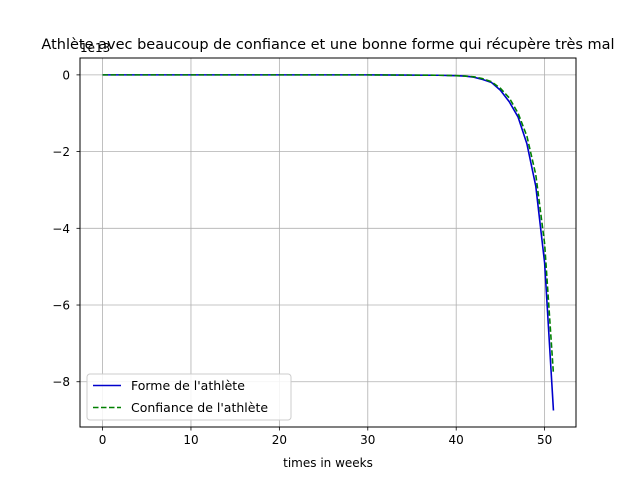 The height and width of the screenshot is (480, 640). What do you see at coordinates (456, 440) in the screenshot?
I see `x-tick-label: 40` at bounding box center [456, 440].